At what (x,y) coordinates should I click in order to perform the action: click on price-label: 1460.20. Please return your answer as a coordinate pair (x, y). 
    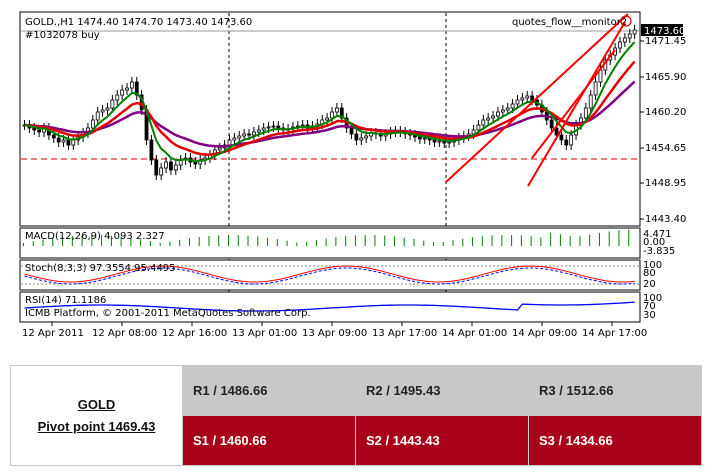
    Looking at the image, I should click on (665, 112).